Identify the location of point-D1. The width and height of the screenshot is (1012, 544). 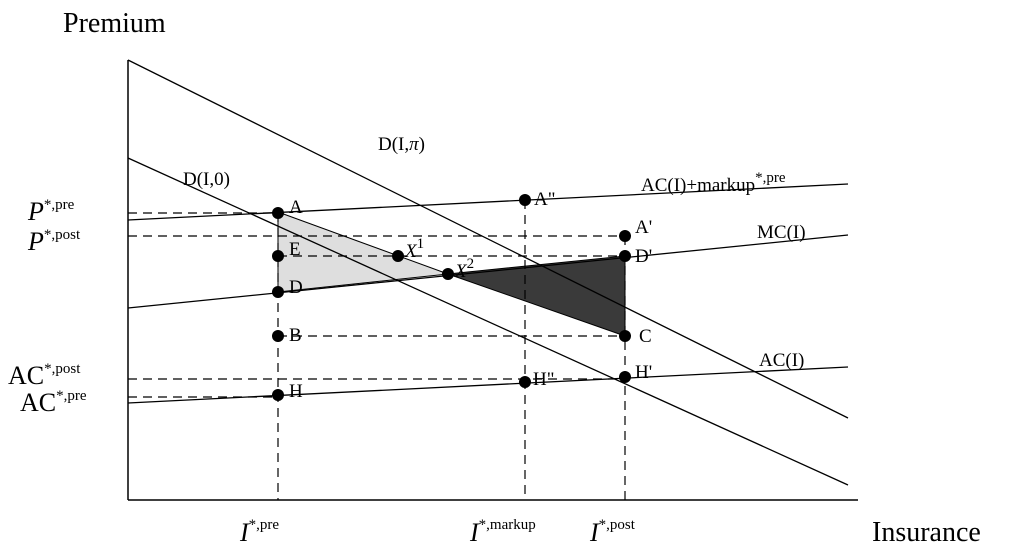
(625, 256).